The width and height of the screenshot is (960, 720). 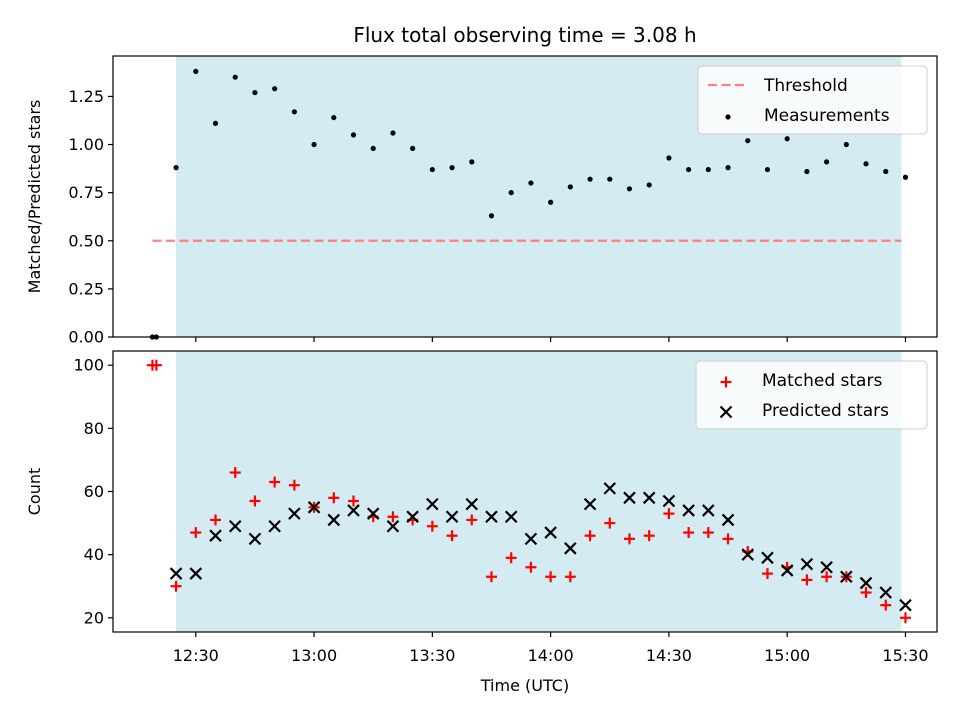 I want to click on legend-box, so click(x=811, y=395).